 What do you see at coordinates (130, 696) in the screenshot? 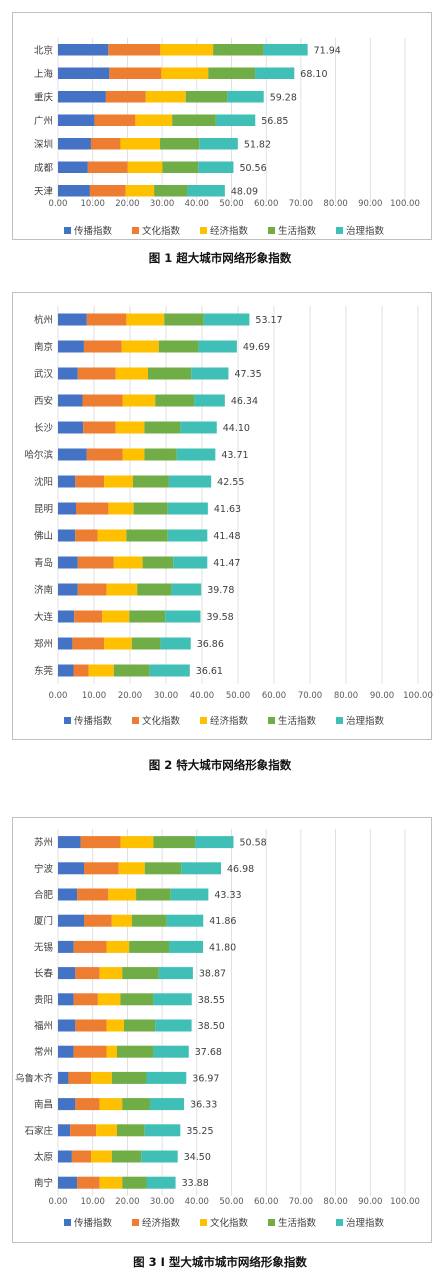
I see `x-tick-label: 20.00` at bounding box center [130, 696].